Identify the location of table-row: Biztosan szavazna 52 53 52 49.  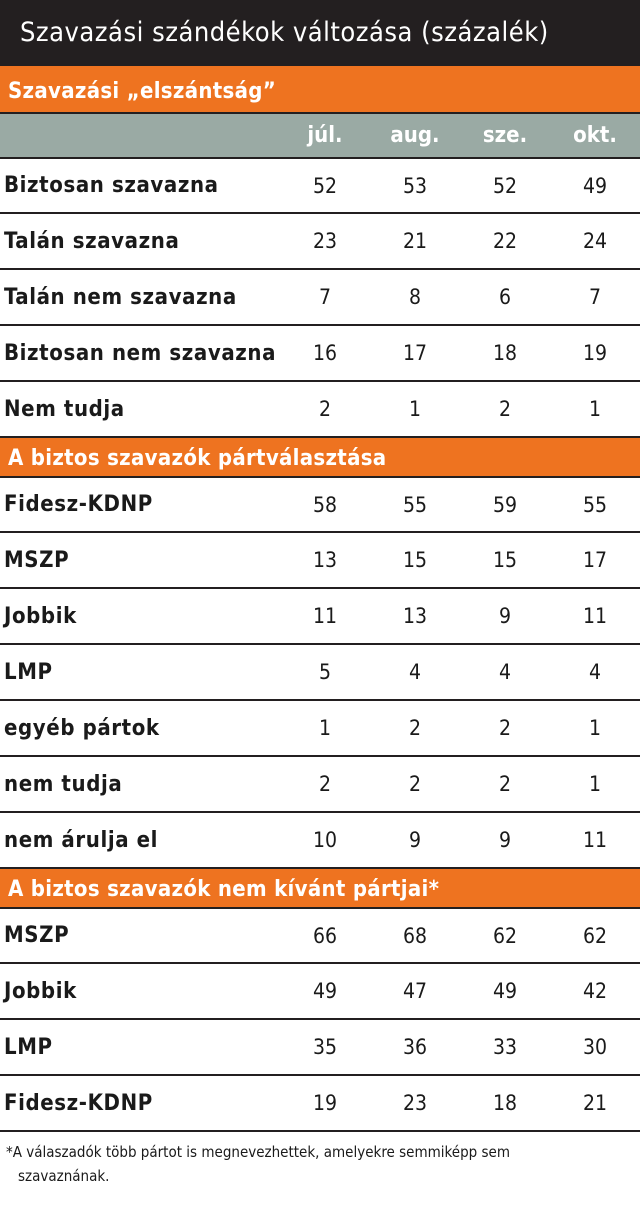
(320, 186).